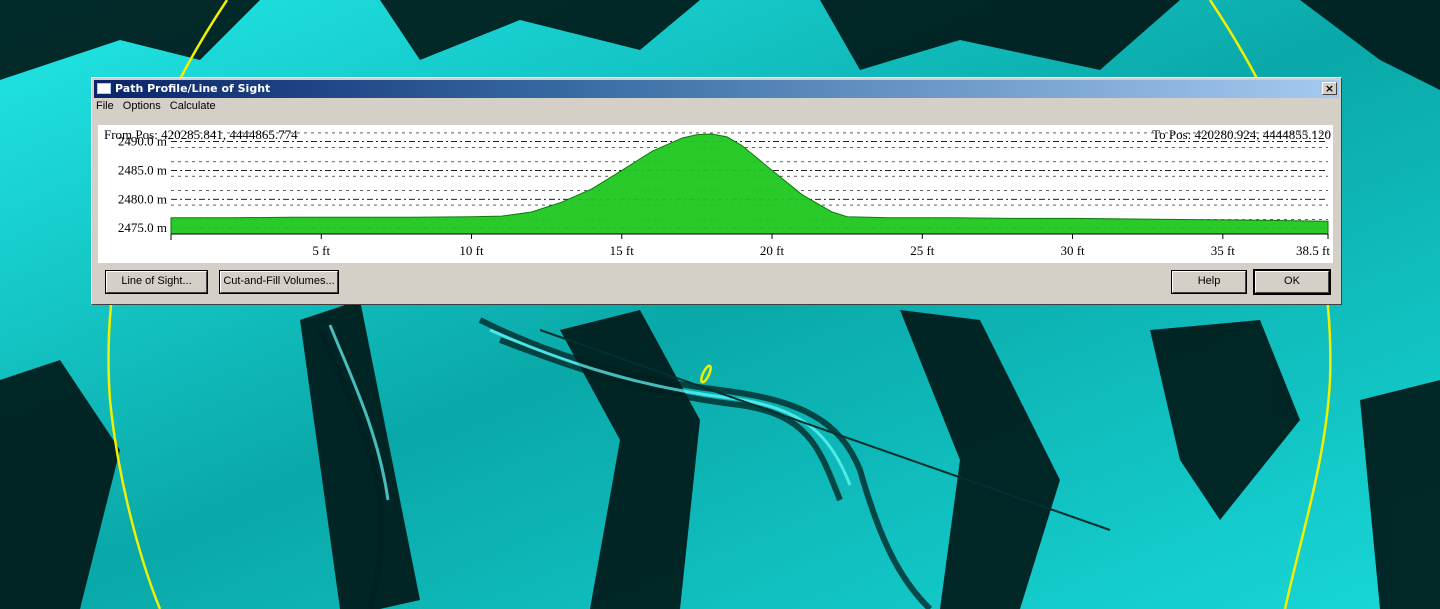  I want to click on window-title: Path Profile/Line of Sight, so click(193, 88).